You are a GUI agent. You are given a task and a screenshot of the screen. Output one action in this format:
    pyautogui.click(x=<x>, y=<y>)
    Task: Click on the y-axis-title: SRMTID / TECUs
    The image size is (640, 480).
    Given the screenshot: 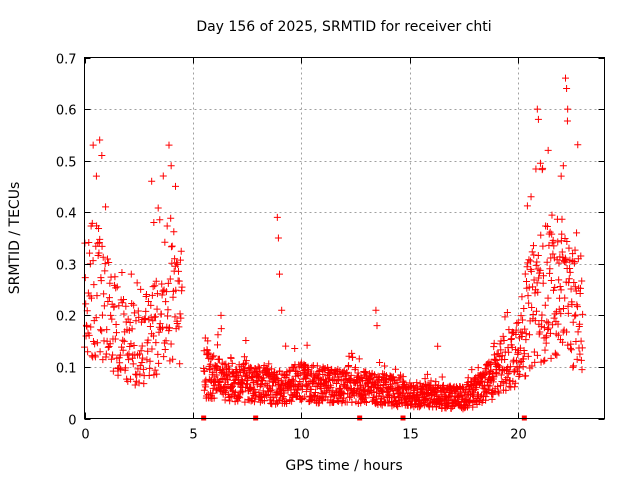 What is the action you would take?
    pyautogui.click(x=15, y=238)
    